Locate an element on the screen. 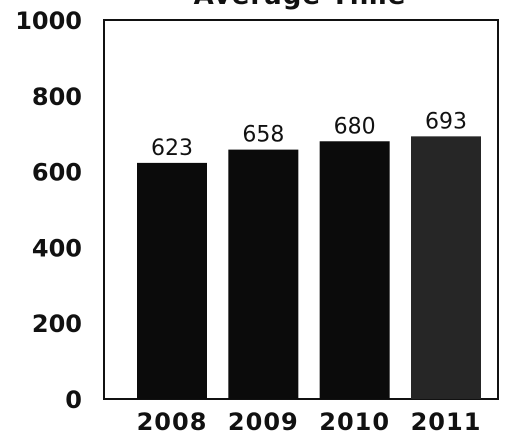 The height and width of the screenshot is (439, 507). bar-2010 is located at coordinates (354, 270).